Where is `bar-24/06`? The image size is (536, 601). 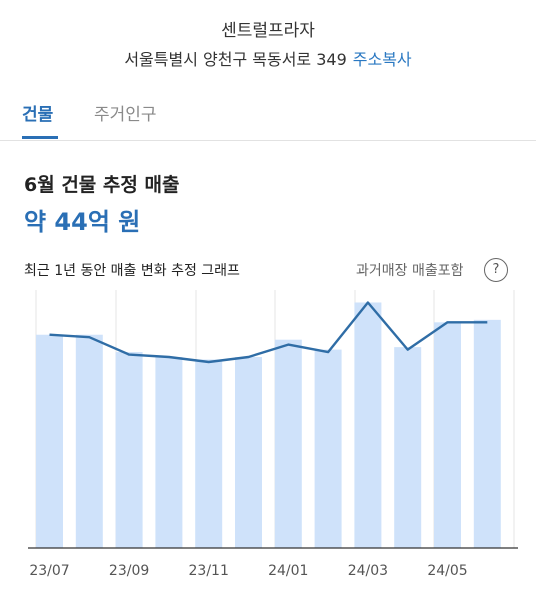 bar-24/06 is located at coordinates (487, 433).